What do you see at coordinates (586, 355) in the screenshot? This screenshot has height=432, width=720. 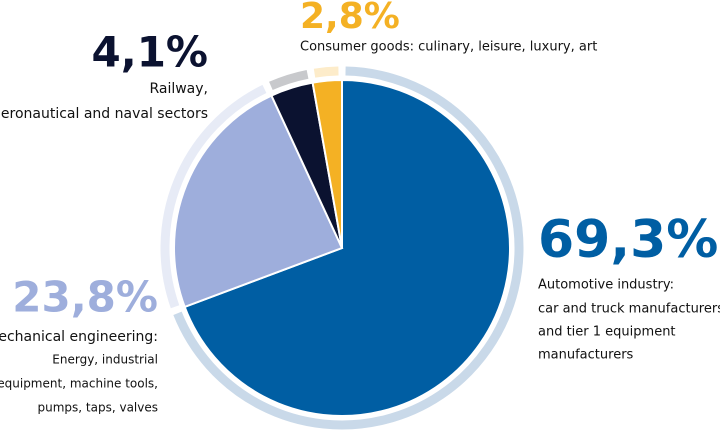 I see `slice-label: manufacturers` at bounding box center [586, 355].